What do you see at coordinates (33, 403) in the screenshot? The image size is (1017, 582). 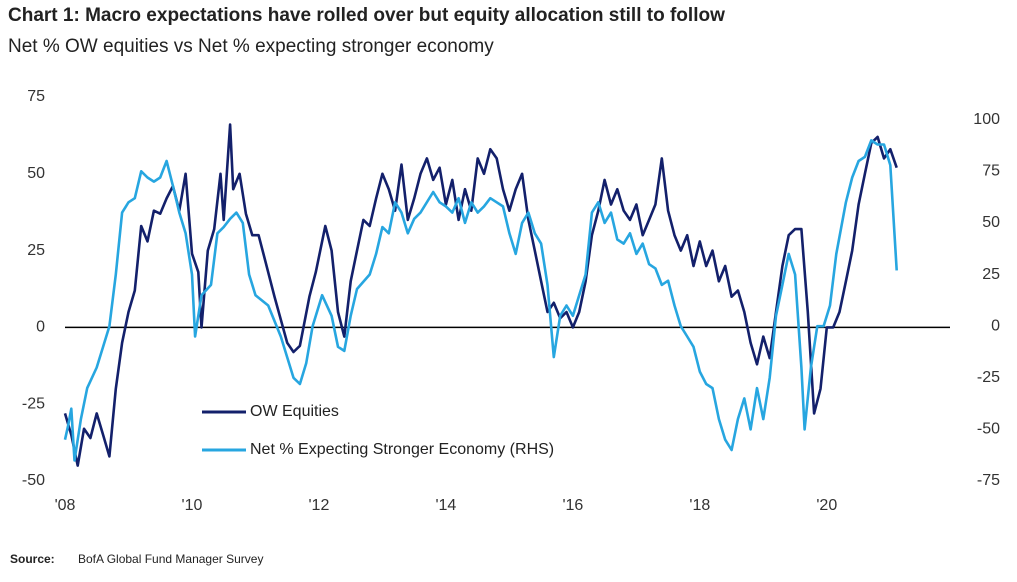 I see `y-tick-label: -25` at bounding box center [33, 403].